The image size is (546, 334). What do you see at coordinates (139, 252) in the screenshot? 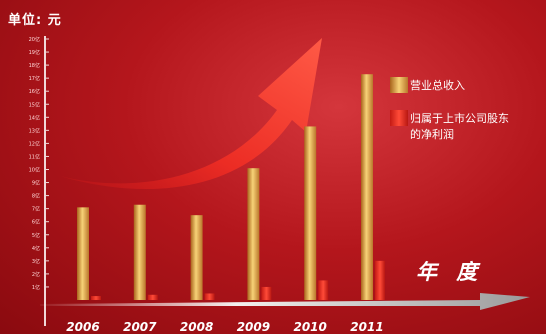
I see `bar-revenue-2007` at bounding box center [139, 252].